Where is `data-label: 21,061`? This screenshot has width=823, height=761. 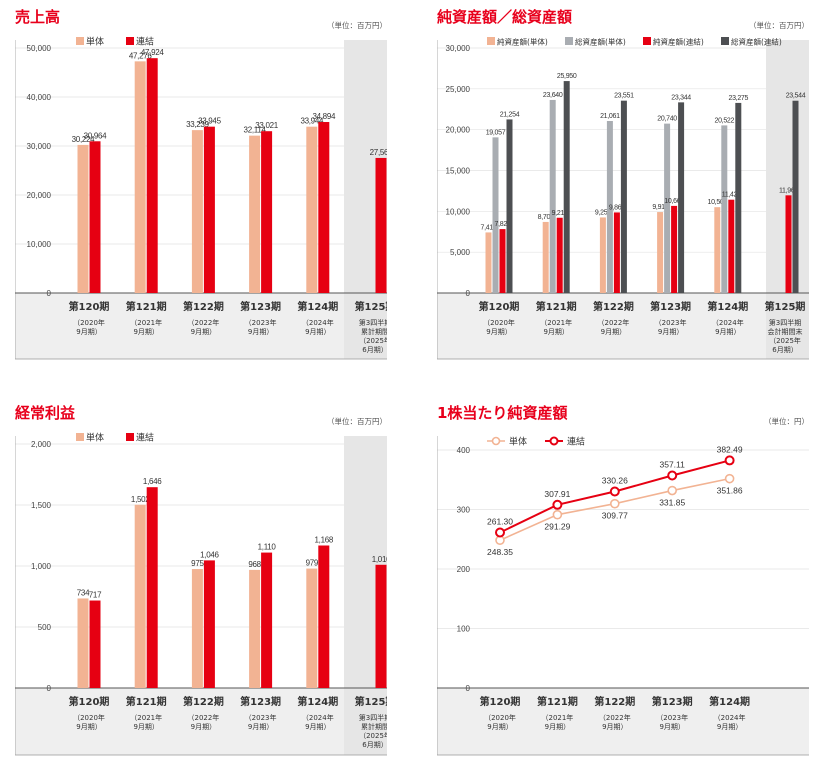
data-label: 21,061 is located at coordinates (610, 116).